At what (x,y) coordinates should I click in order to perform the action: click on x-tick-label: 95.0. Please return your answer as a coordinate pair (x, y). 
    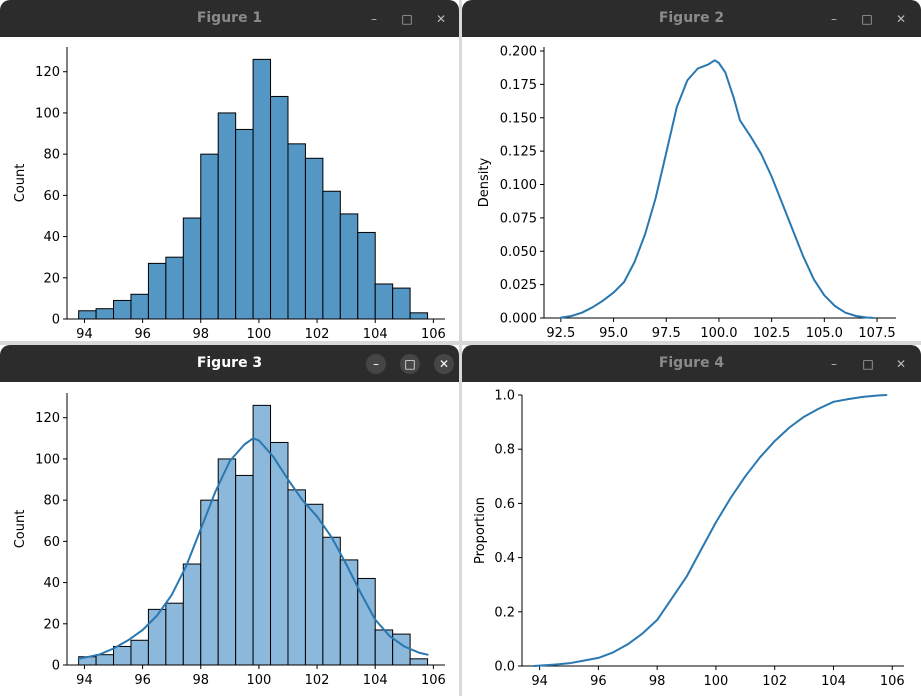
    Looking at the image, I should click on (613, 333).